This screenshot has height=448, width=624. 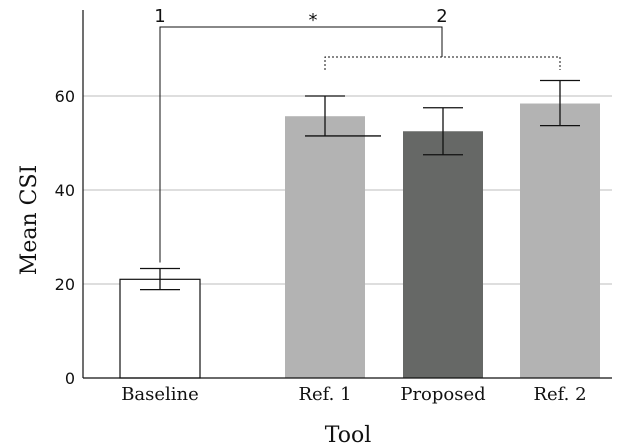 What do you see at coordinates (70, 378) in the screenshot?
I see `y-tick-label-0: 0` at bounding box center [70, 378].